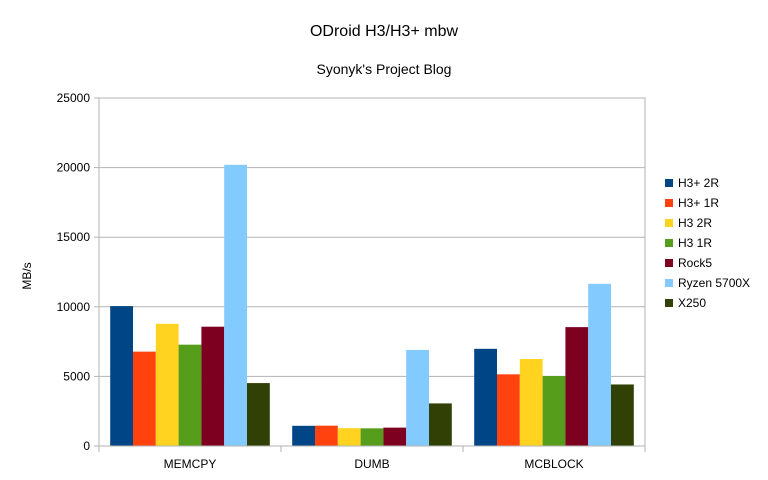  I want to click on bar-rock5-memcpy, so click(213, 386).